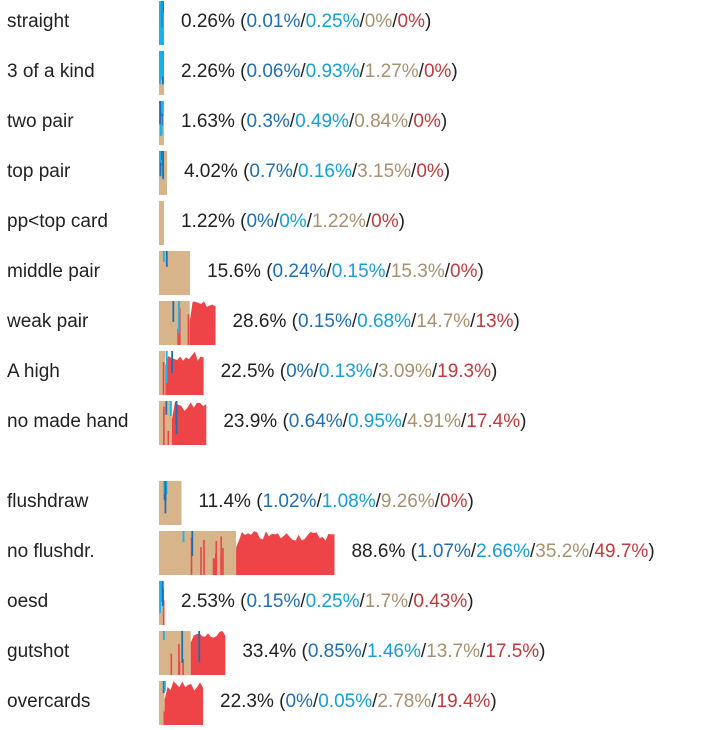  I want to click on value-label: 22.5% (0%/0.13%/3.09%/19.3%), so click(359, 371).